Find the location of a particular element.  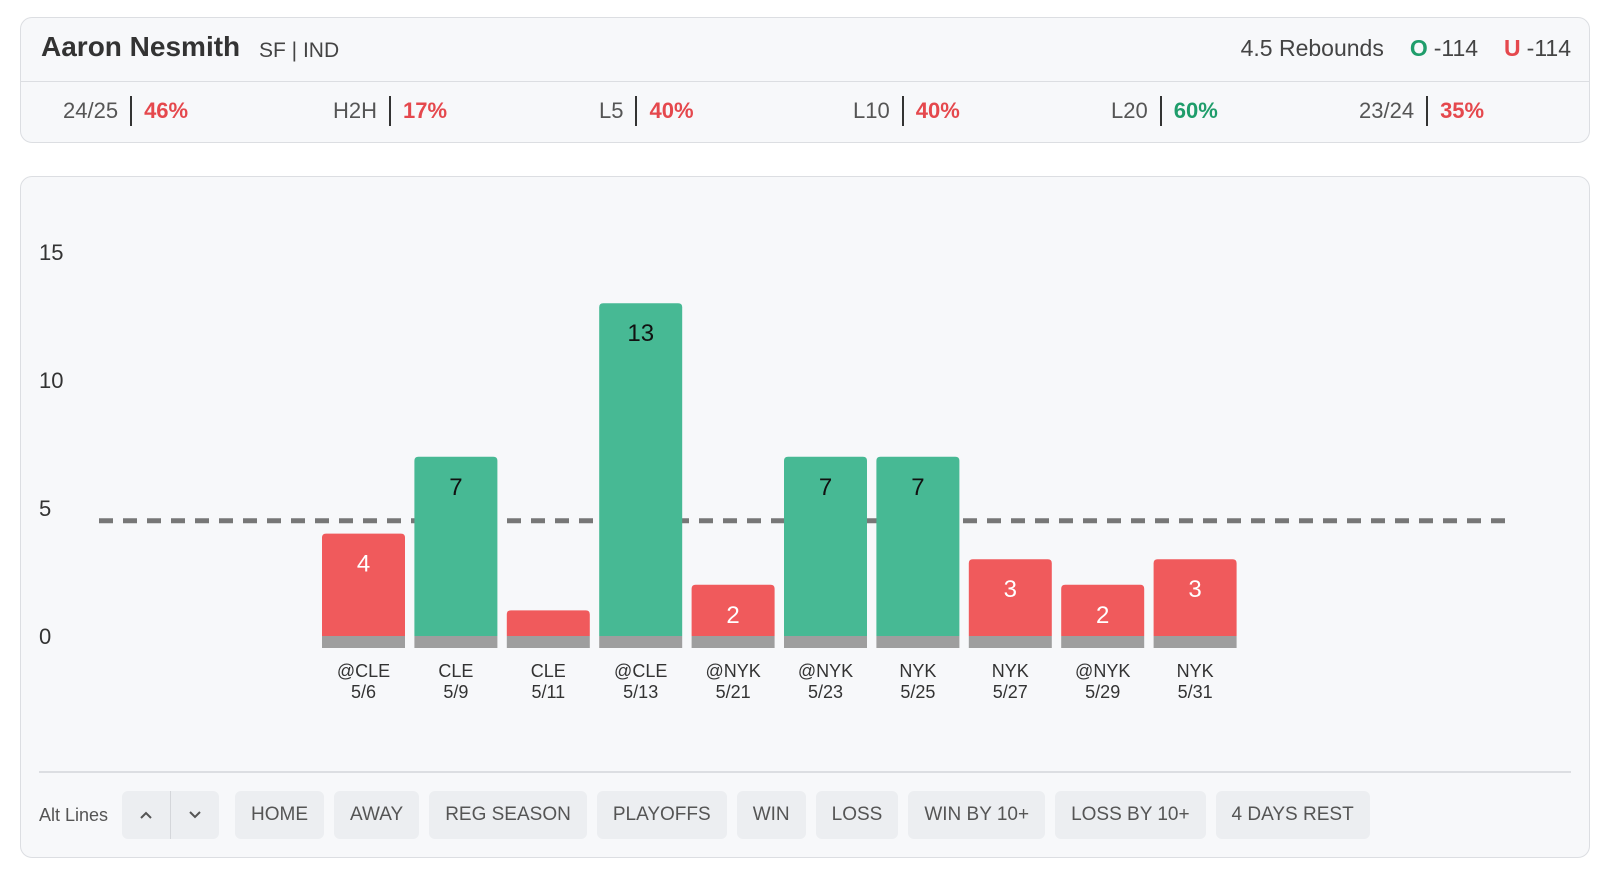

filter-chip-win-by-10: WIN BY 10+ is located at coordinates (977, 815).